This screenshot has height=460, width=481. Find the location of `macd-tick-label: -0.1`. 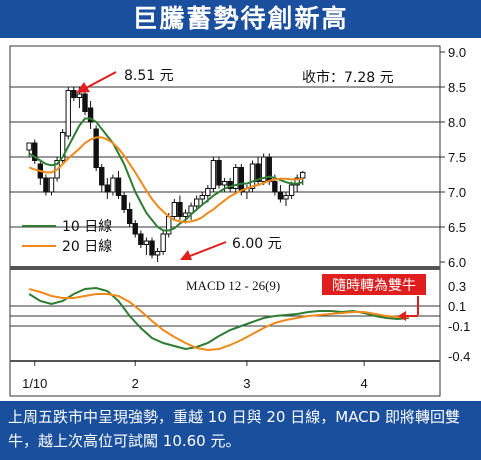

macd-tick-label: -0.1 is located at coordinates (459, 326).